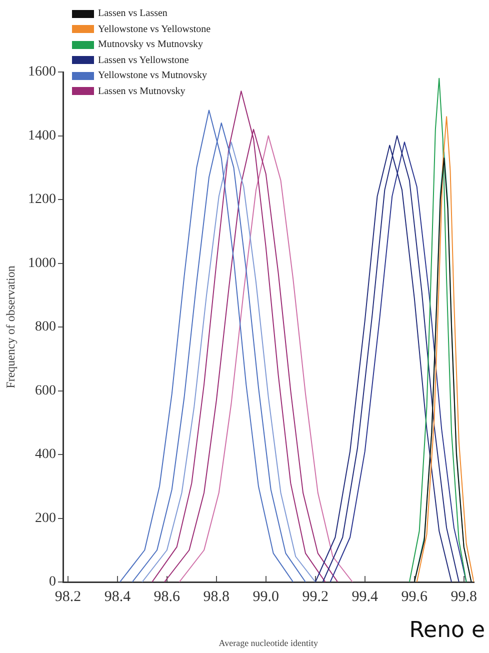  What do you see at coordinates (42, 263) in the screenshot?
I see `y-tick-label: 1000` at bounding box center [42, 263].